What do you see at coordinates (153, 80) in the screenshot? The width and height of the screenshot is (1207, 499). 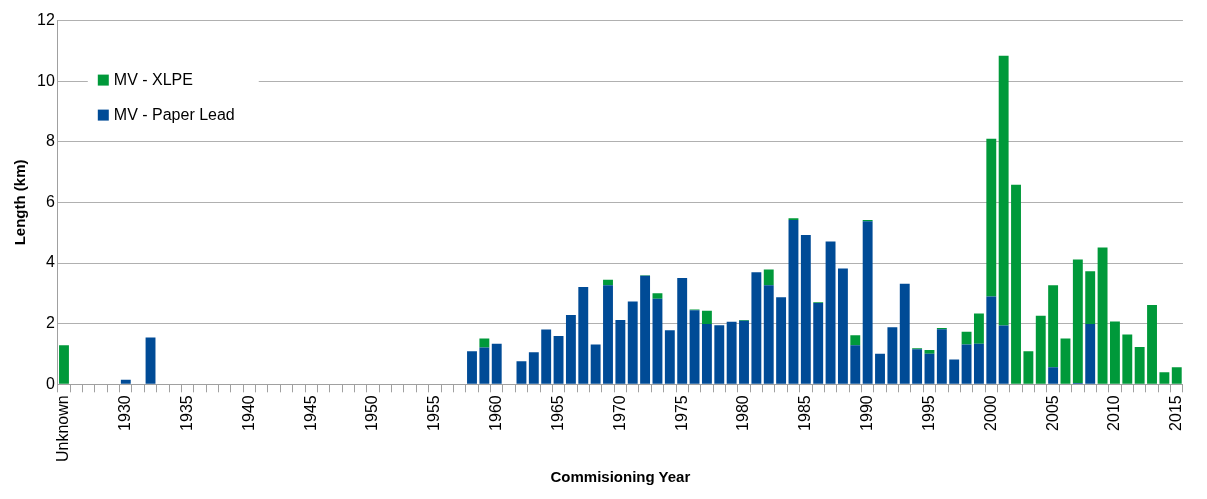 I see `legend-label: MV - XLPE` at bounding box center [153, 80].